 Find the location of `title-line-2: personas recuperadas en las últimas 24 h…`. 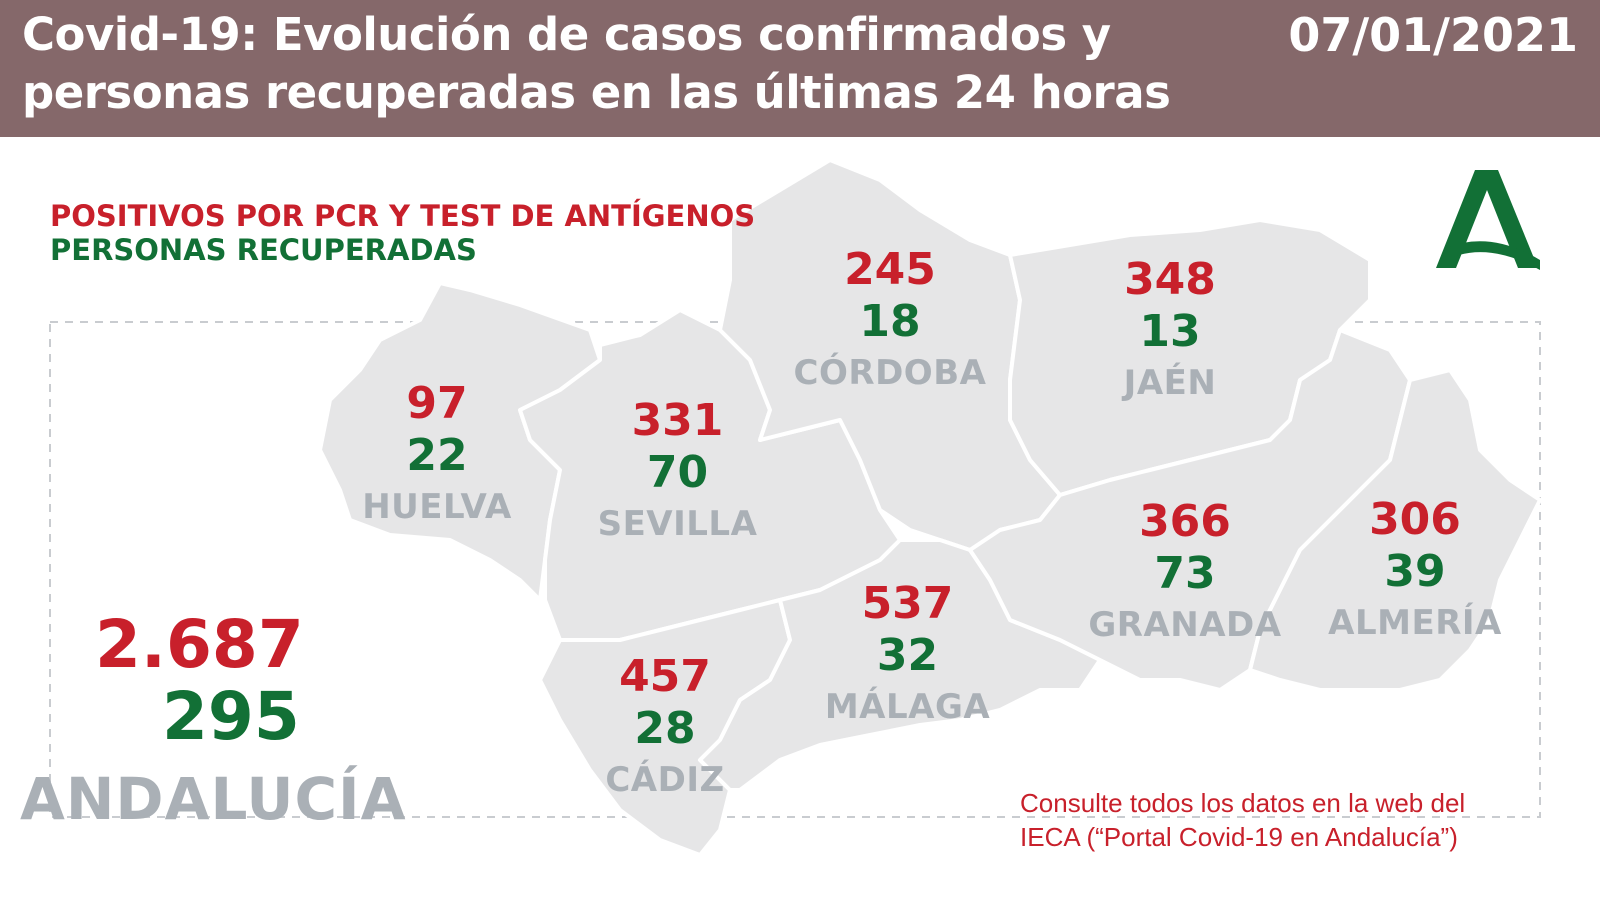

title-line-2: personas recuperadas en las últimas 24 h… is located at coordinates (596, 92).